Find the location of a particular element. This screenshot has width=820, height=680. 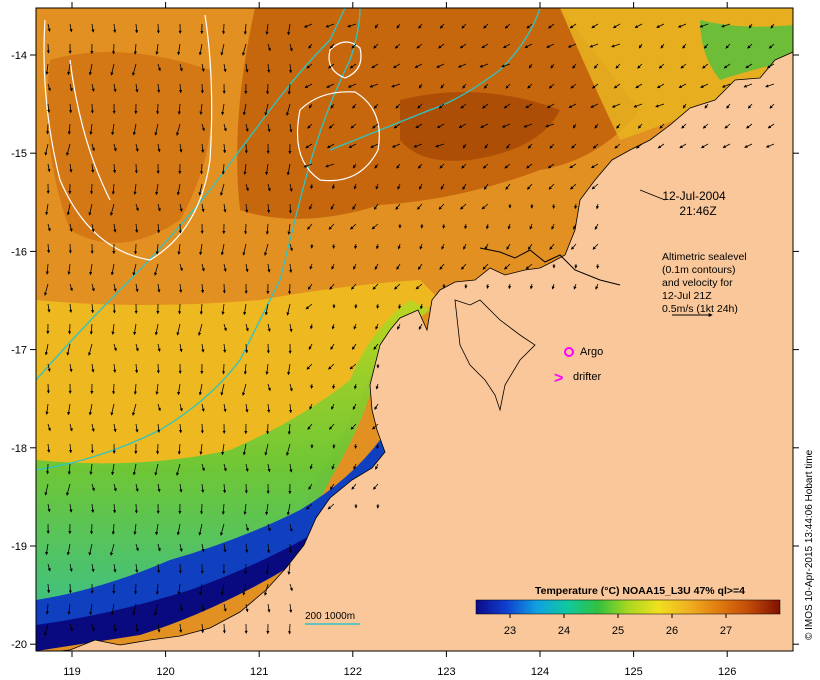

lat-tick-label: -15 is located at coordinates (19, 154).